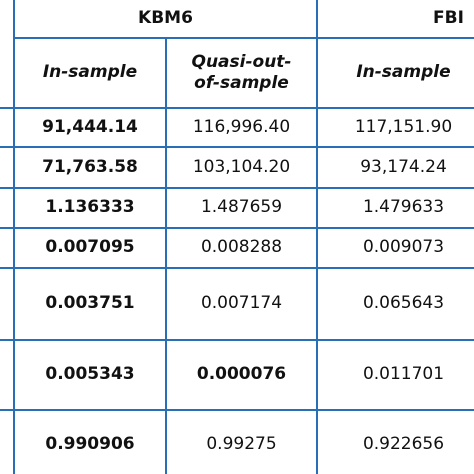  Describe the element at coordinates (165, 18) in the screenshot. I see `group-header: KBM6` at that location.